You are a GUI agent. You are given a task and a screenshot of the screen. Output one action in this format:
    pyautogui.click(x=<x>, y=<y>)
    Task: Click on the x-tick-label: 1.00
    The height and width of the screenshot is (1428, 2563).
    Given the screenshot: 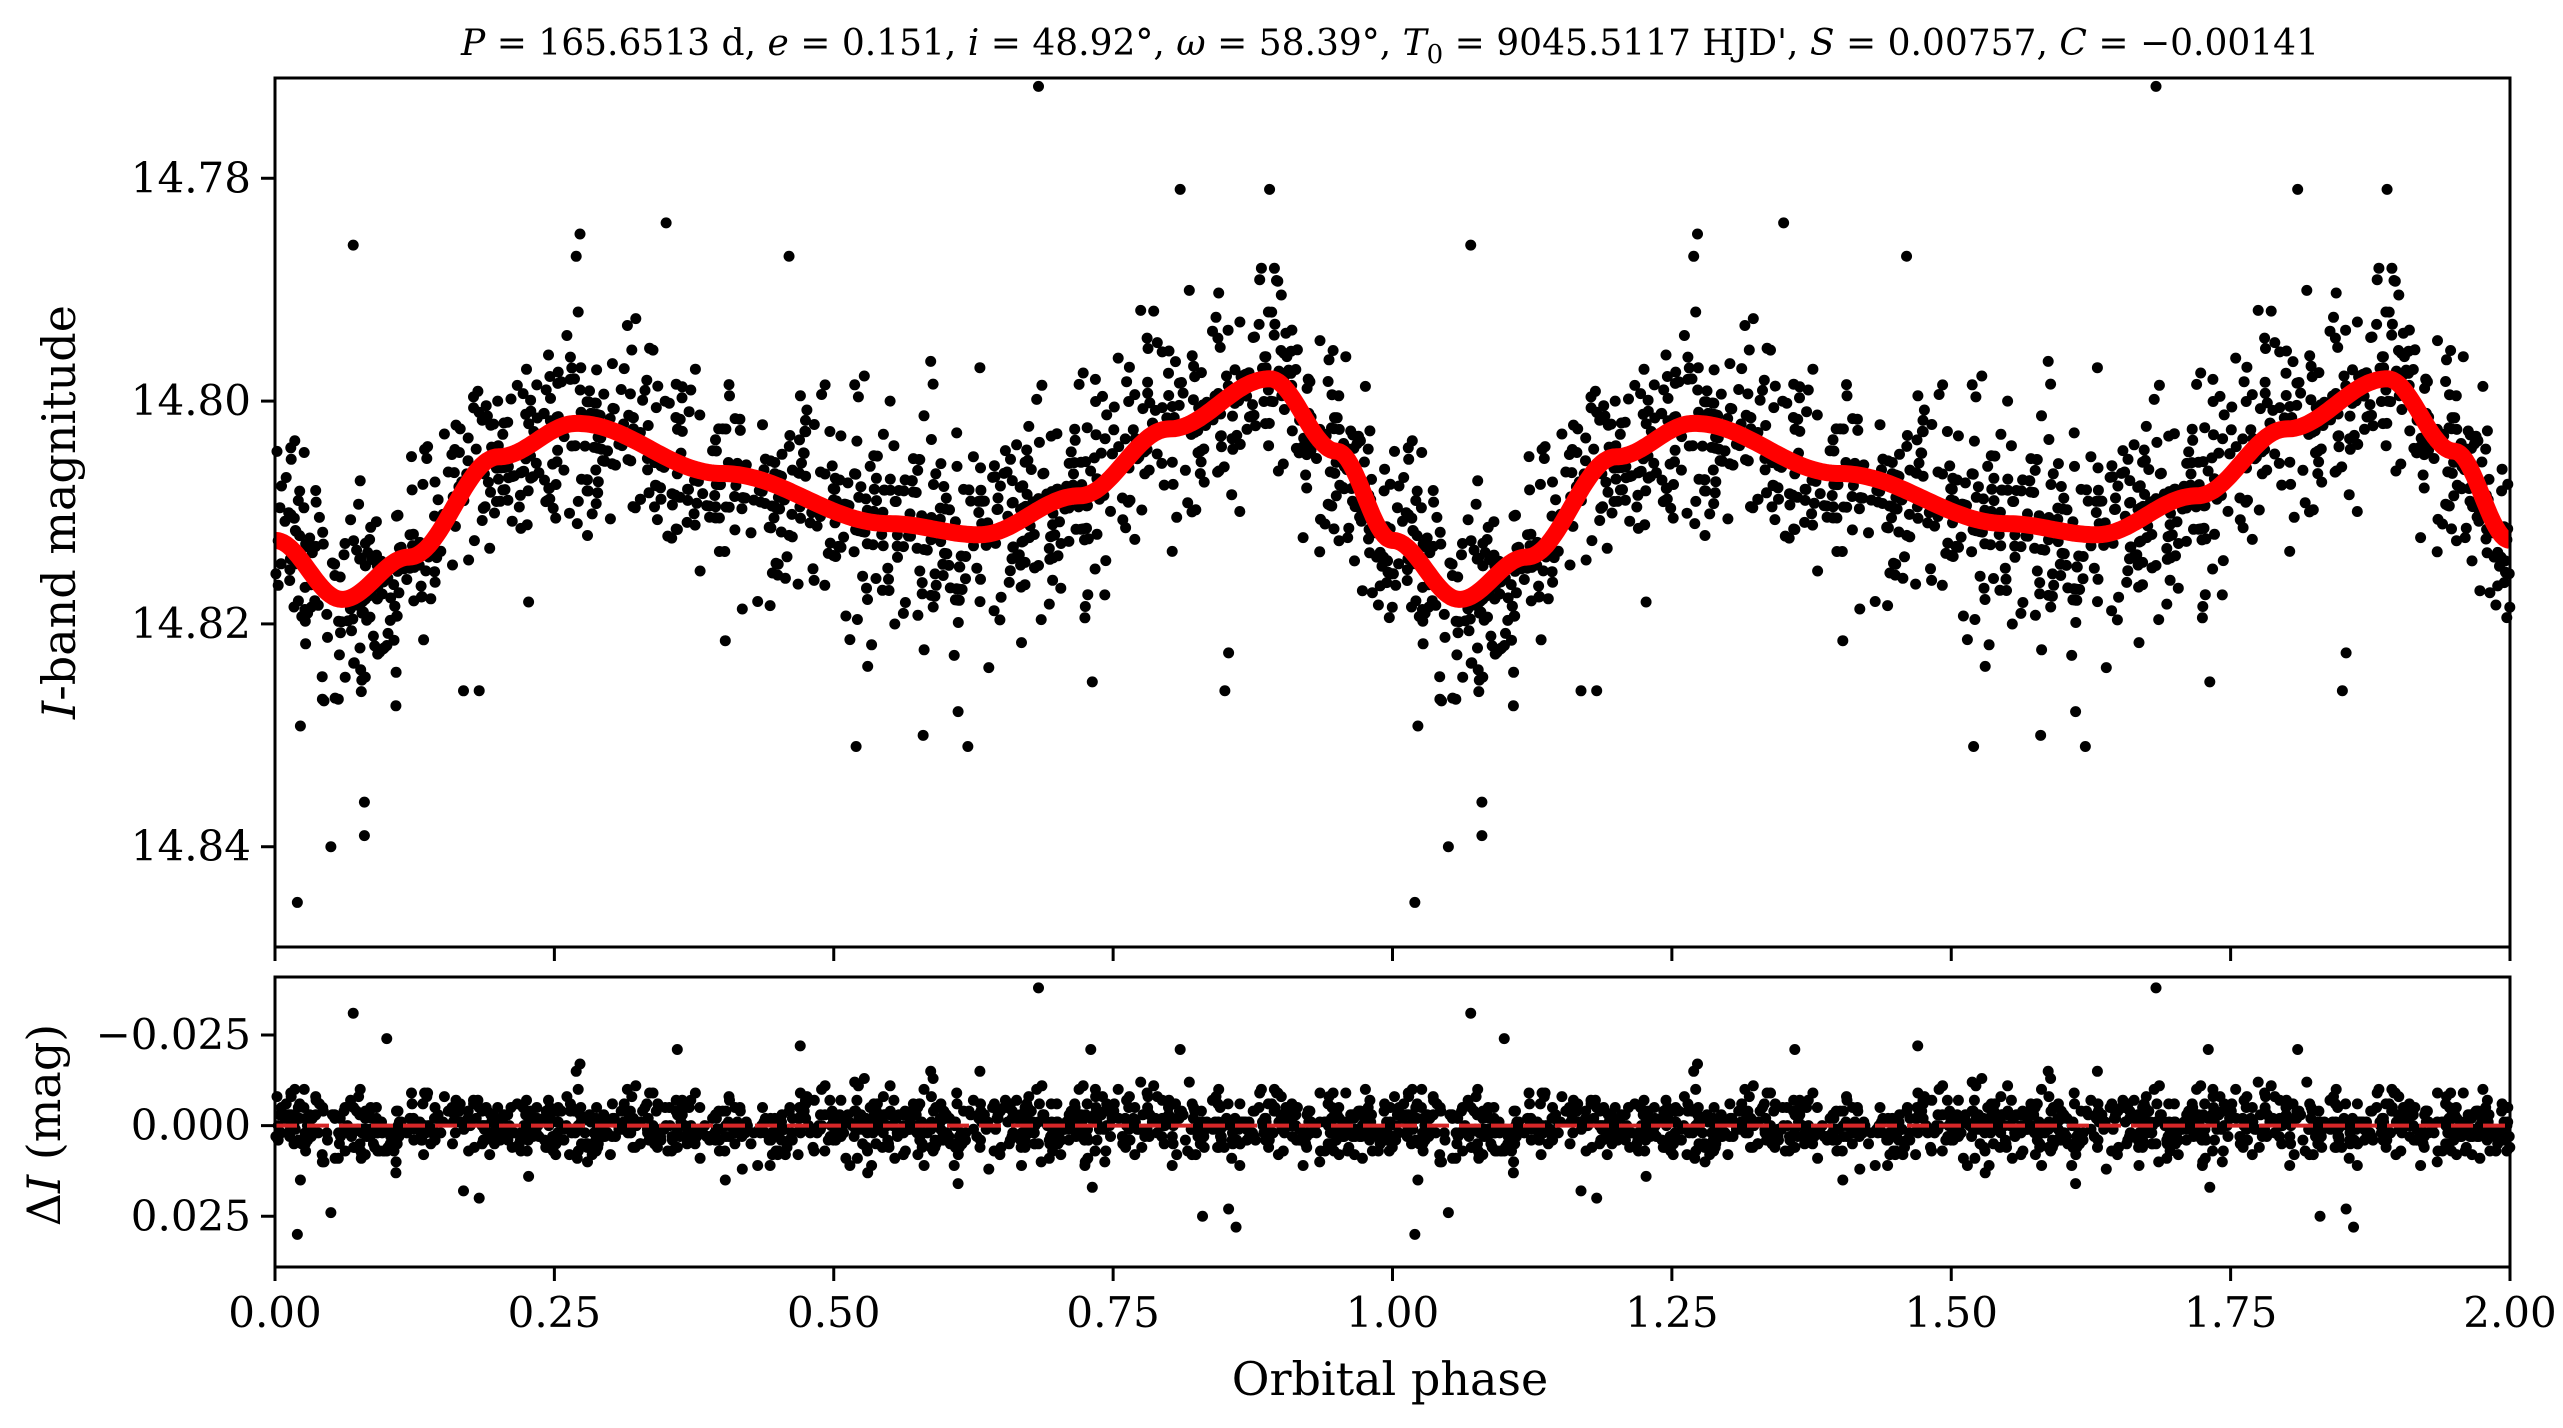 What is the action you would take?
    pyautogui.click(x=1393, y=1312)
    